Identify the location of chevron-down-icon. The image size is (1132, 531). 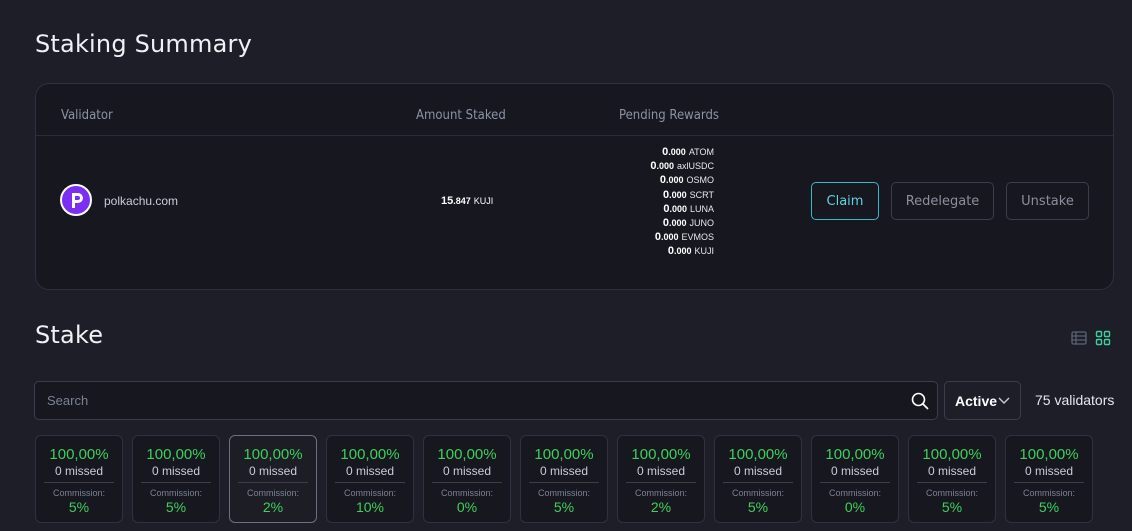
(1004, 400).